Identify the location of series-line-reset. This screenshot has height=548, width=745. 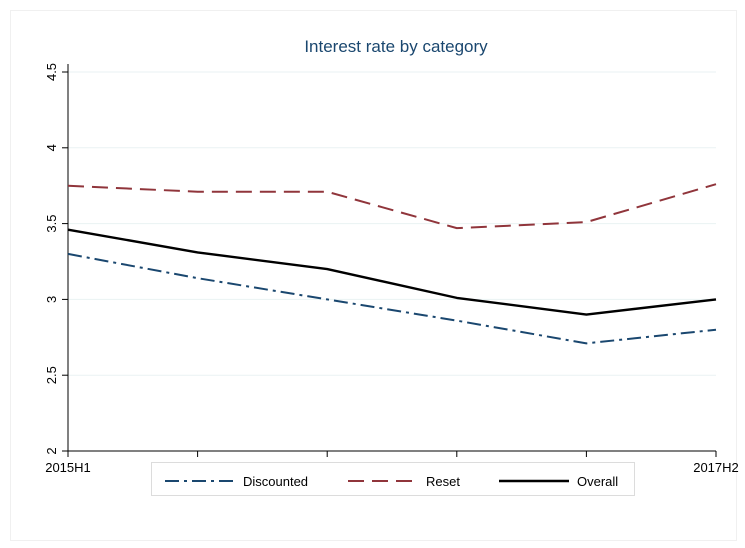
(392, 206).